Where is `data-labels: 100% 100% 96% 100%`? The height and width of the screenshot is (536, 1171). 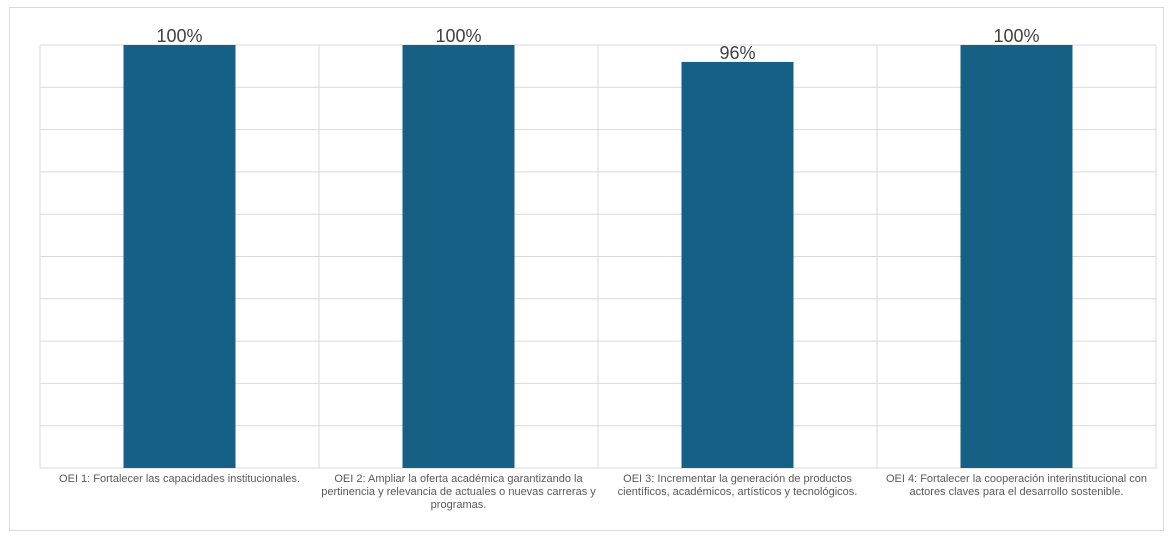 data-labels: 100% 100% 96% 100% is located at coordinates (597, 44).